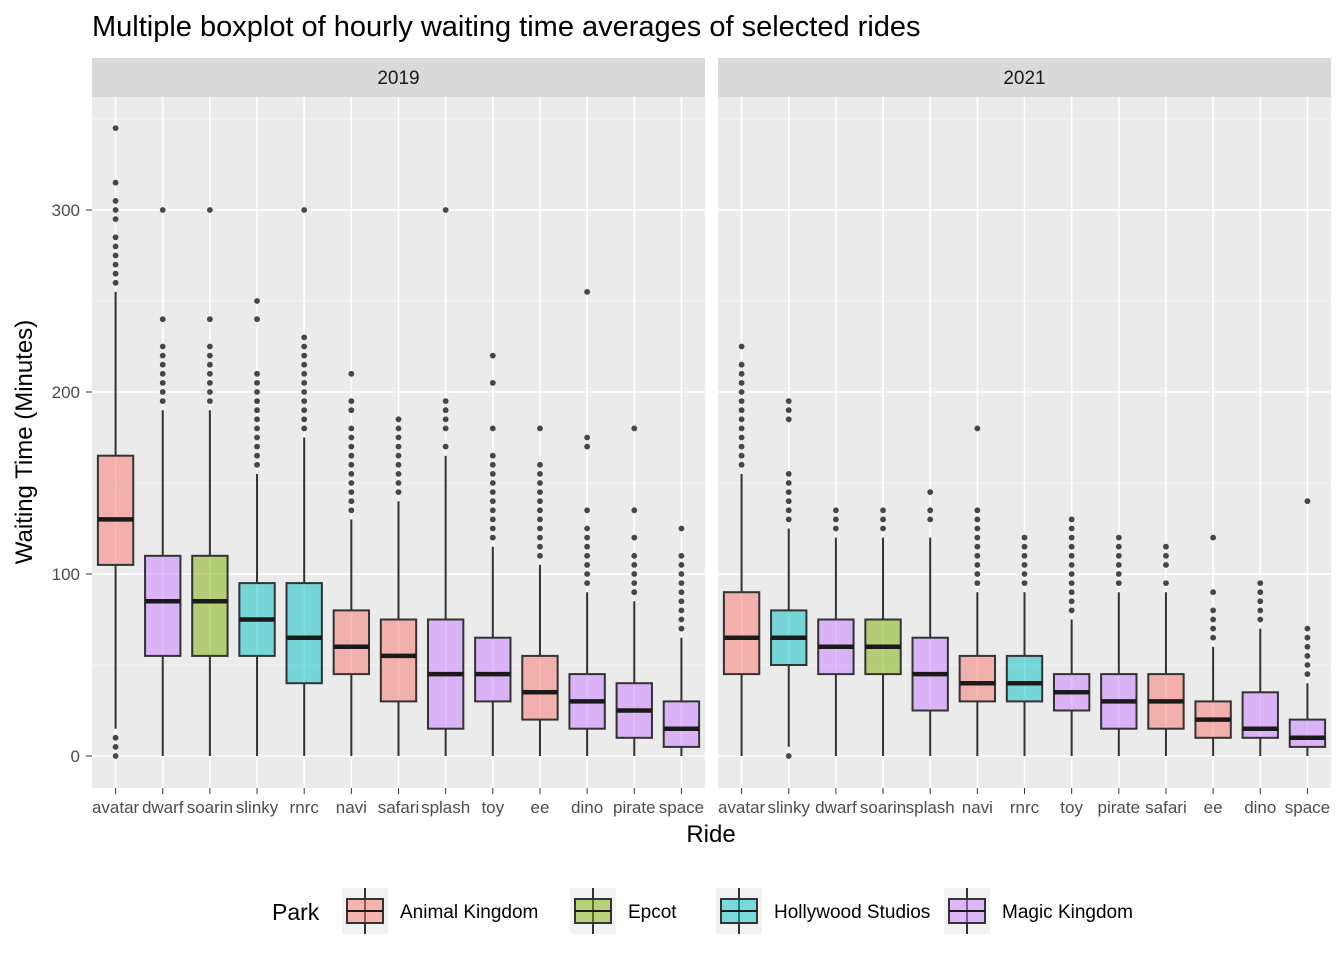 Image resolution: width=1344 pixels, height=960 pixels. What do you see at coordinates (398, 586) in the screenshot?
I see `box-safari` at bounding box center [398, 586].